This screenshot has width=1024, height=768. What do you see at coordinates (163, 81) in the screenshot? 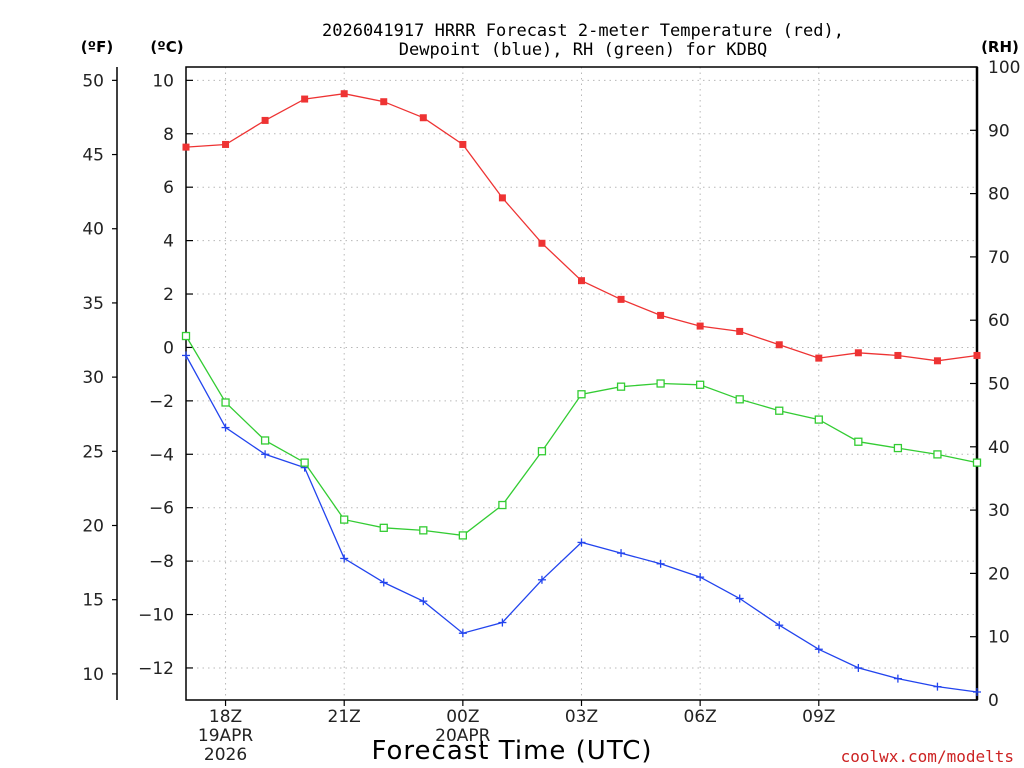
I see `celsius-tick-label: 10` at bounding box center [163, 81].